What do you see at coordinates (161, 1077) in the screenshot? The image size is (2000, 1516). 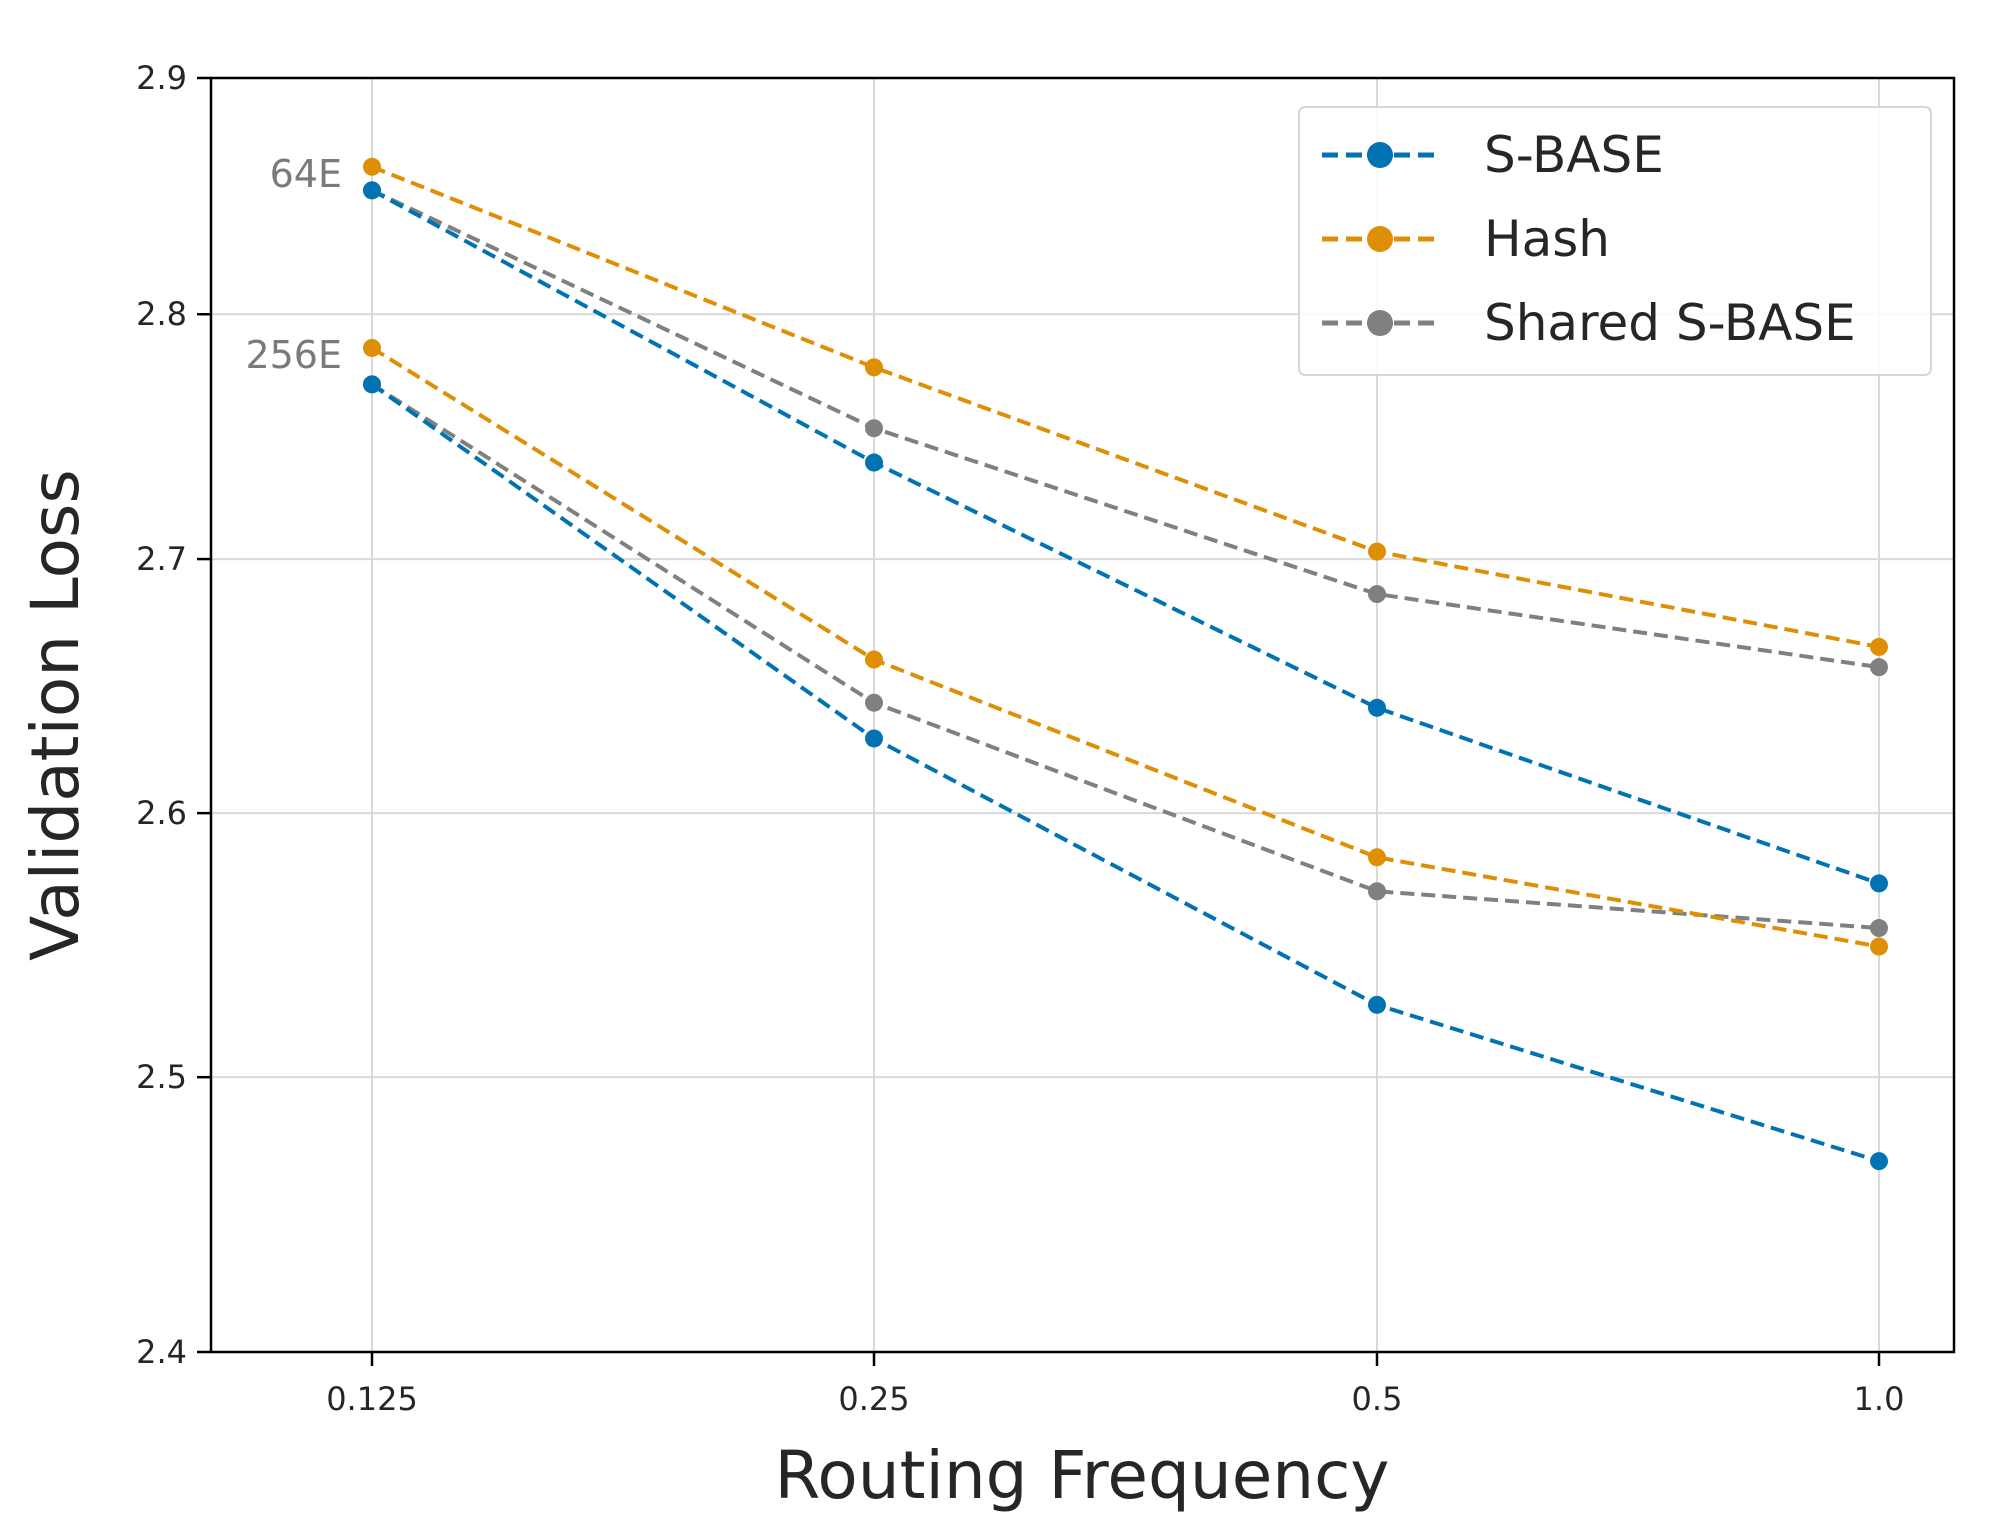 I see `y-tick-label: 2.5` at bounding box center [161, 1077].